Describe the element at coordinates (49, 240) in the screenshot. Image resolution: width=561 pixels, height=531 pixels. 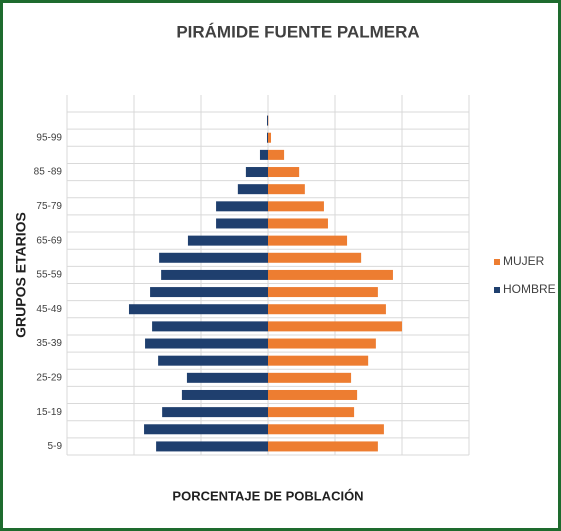
I see `y-tick-label: 65-69` at that location.